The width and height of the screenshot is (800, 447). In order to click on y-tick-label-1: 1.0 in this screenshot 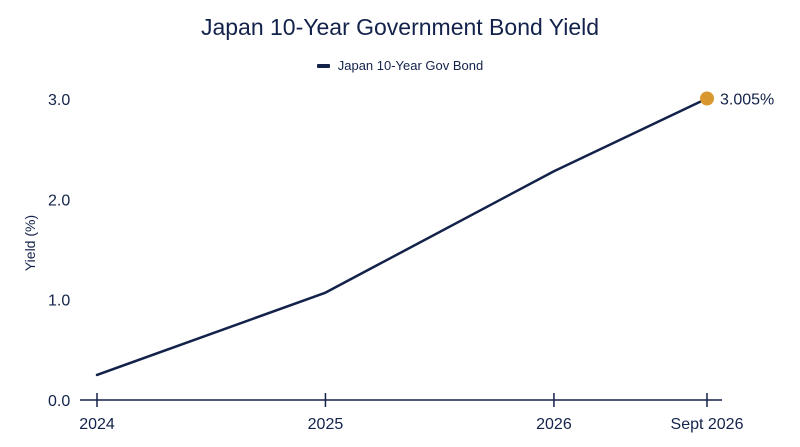, I will do `click(59, 301)`.